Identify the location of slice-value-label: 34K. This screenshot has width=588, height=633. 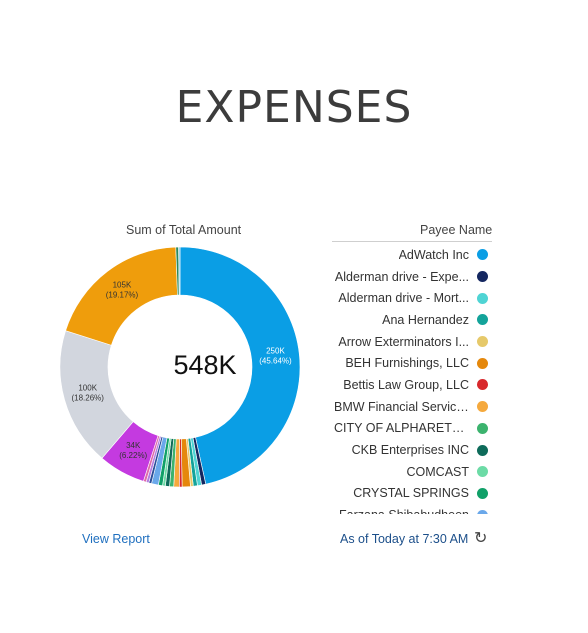
(133, 445).